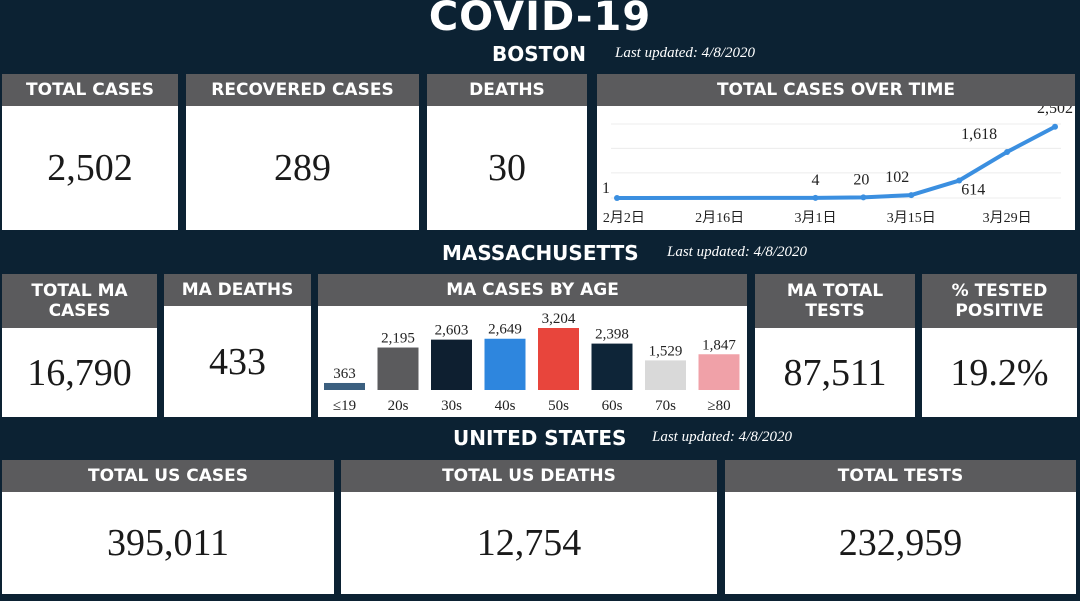 The height and width of the screenshot is (601, 1080). Describe the element at coordinates (451, 406) in the screenshot. I see `bar-category-label: 30s` at that location.